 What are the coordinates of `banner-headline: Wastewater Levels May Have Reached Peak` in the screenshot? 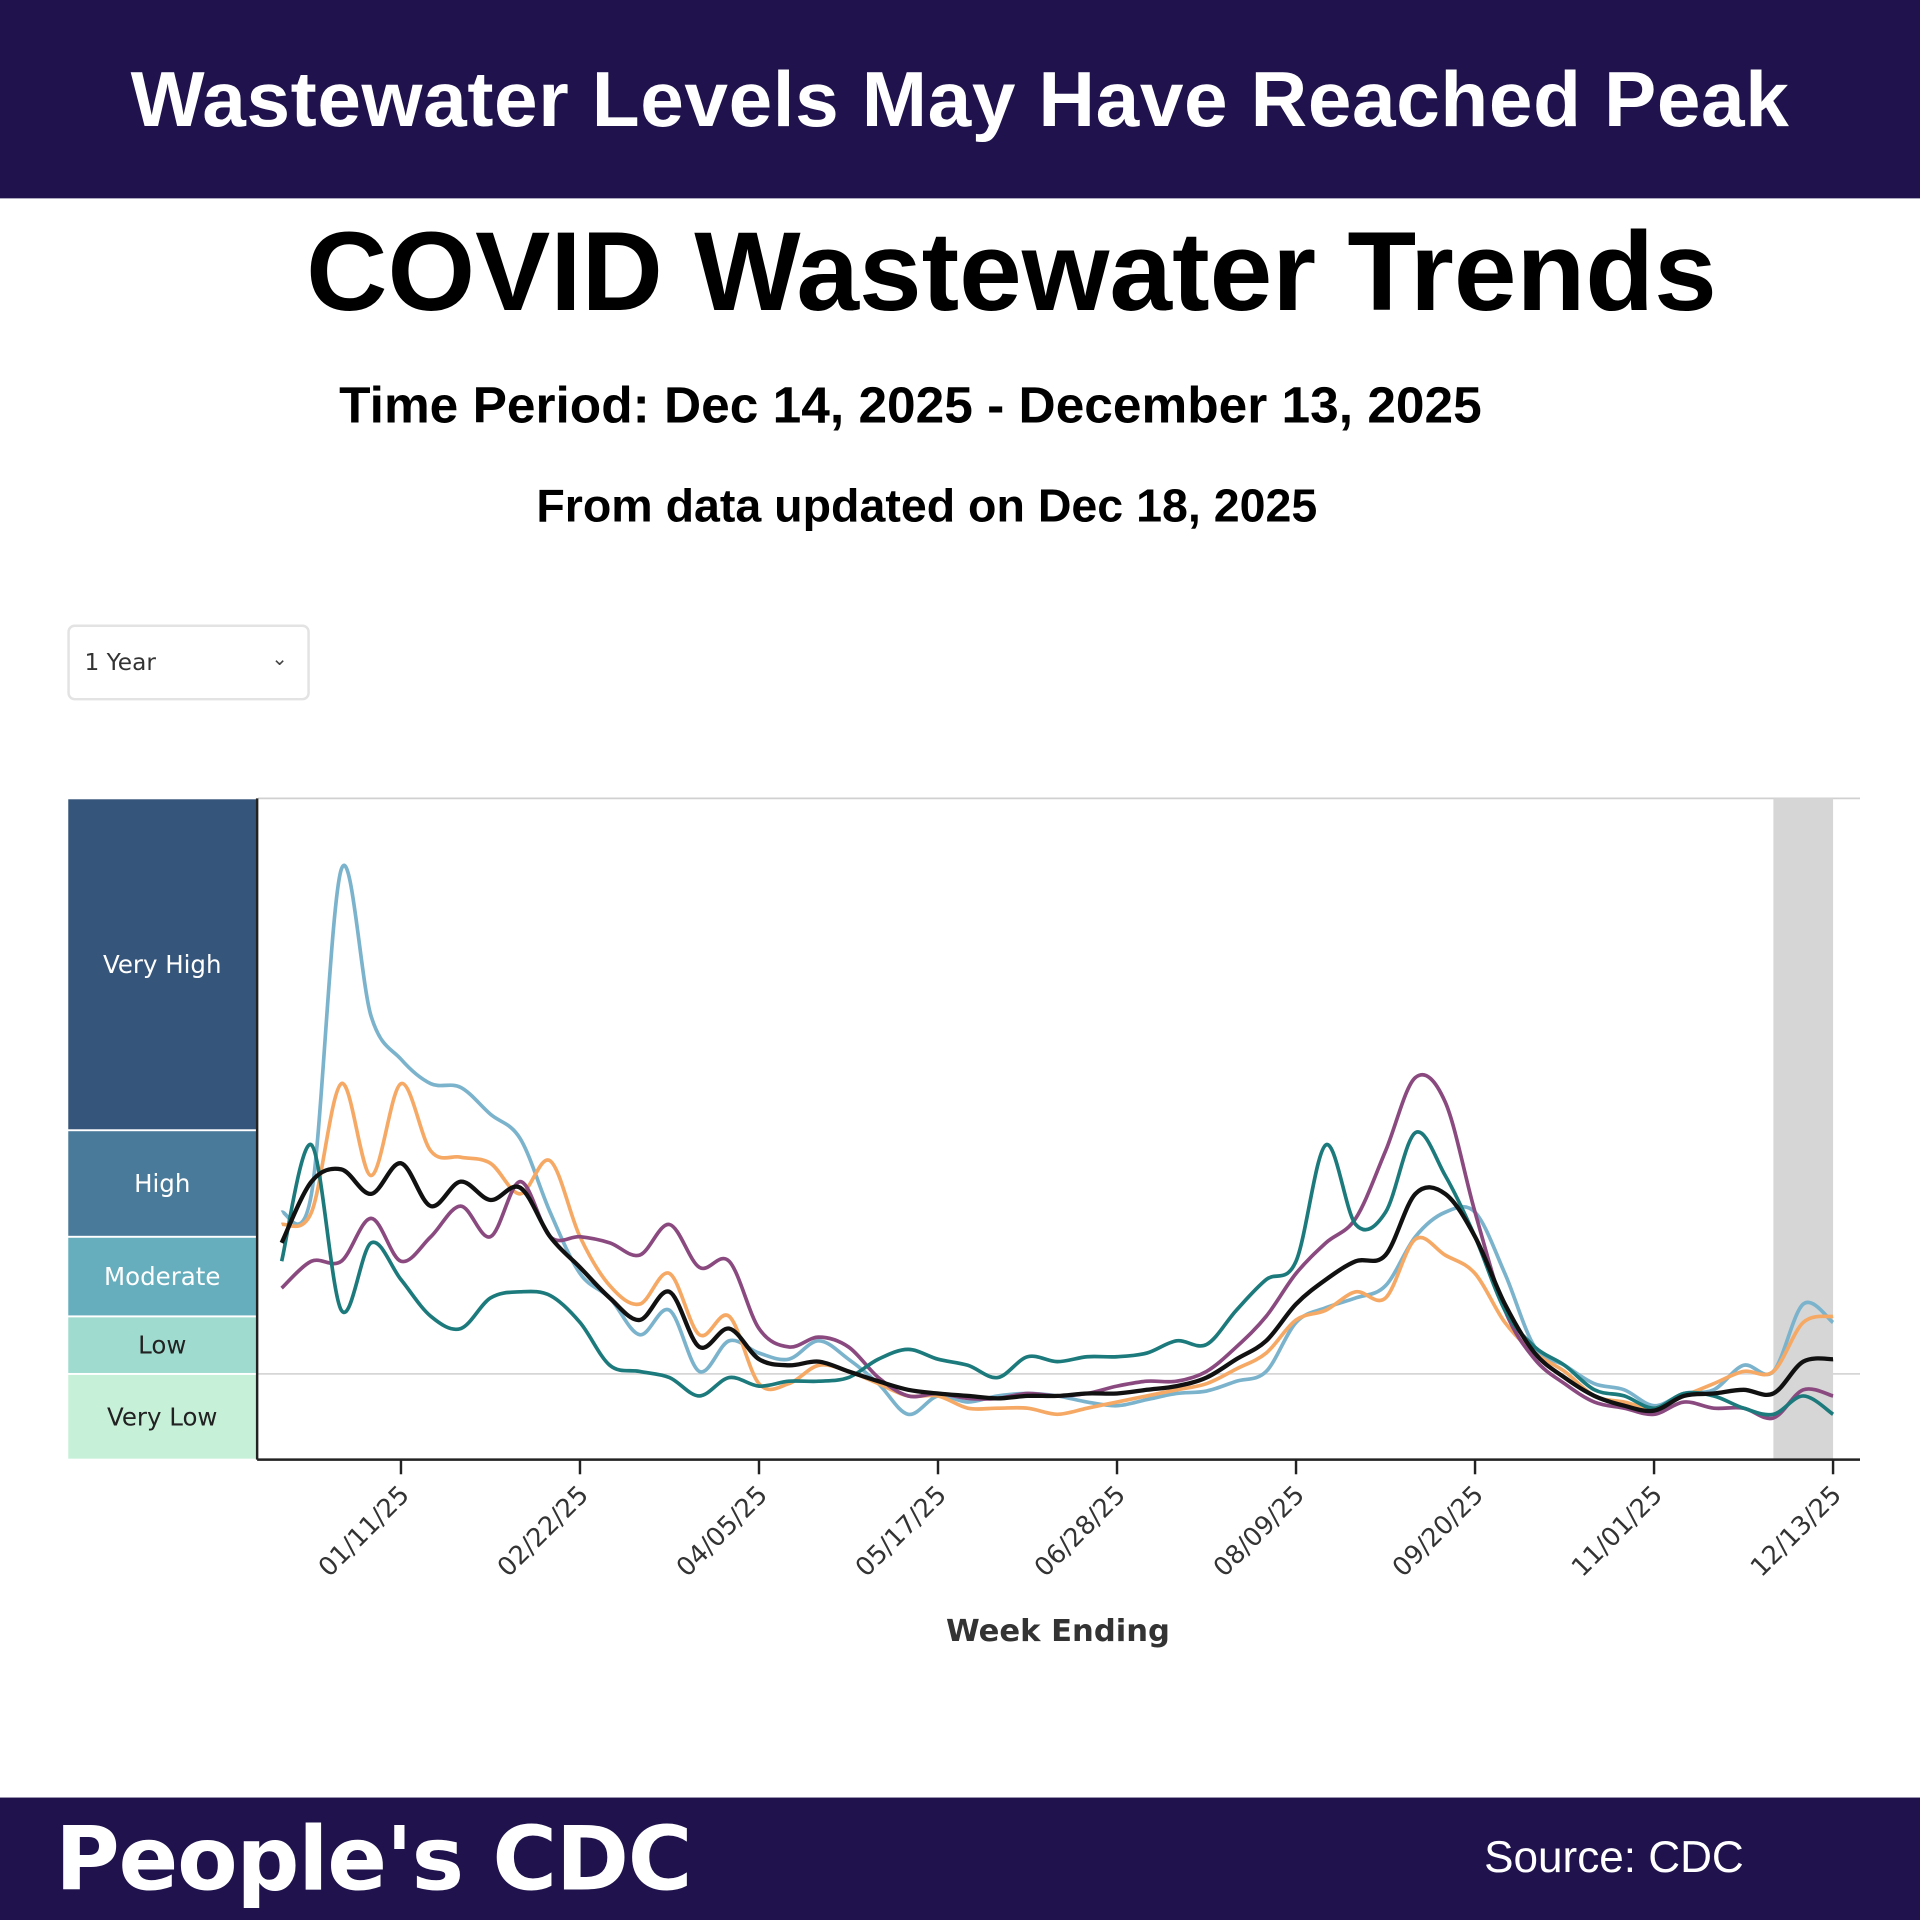 It's located at (960, 99).